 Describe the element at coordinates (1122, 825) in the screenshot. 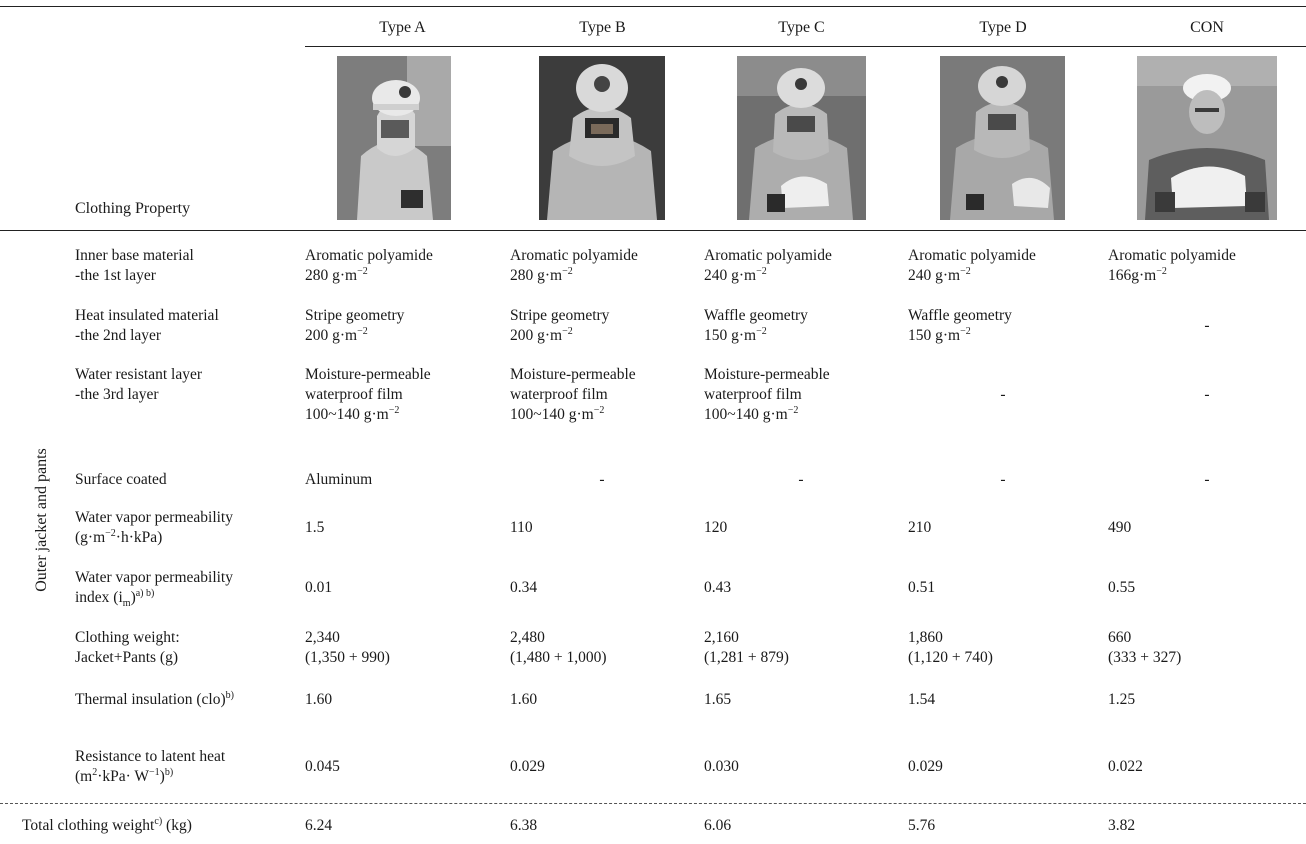

I see `total-cell: 3.82` at that location.